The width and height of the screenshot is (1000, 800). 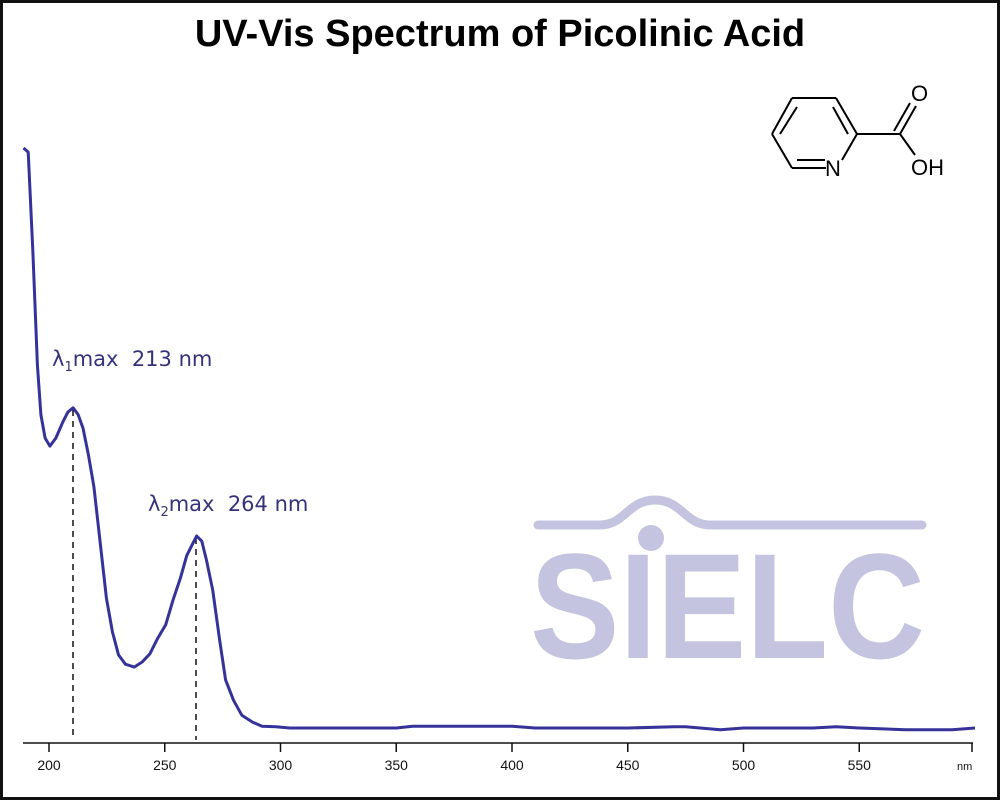 I want to click on x-tick-label: 550, so click(x=860, y=765).